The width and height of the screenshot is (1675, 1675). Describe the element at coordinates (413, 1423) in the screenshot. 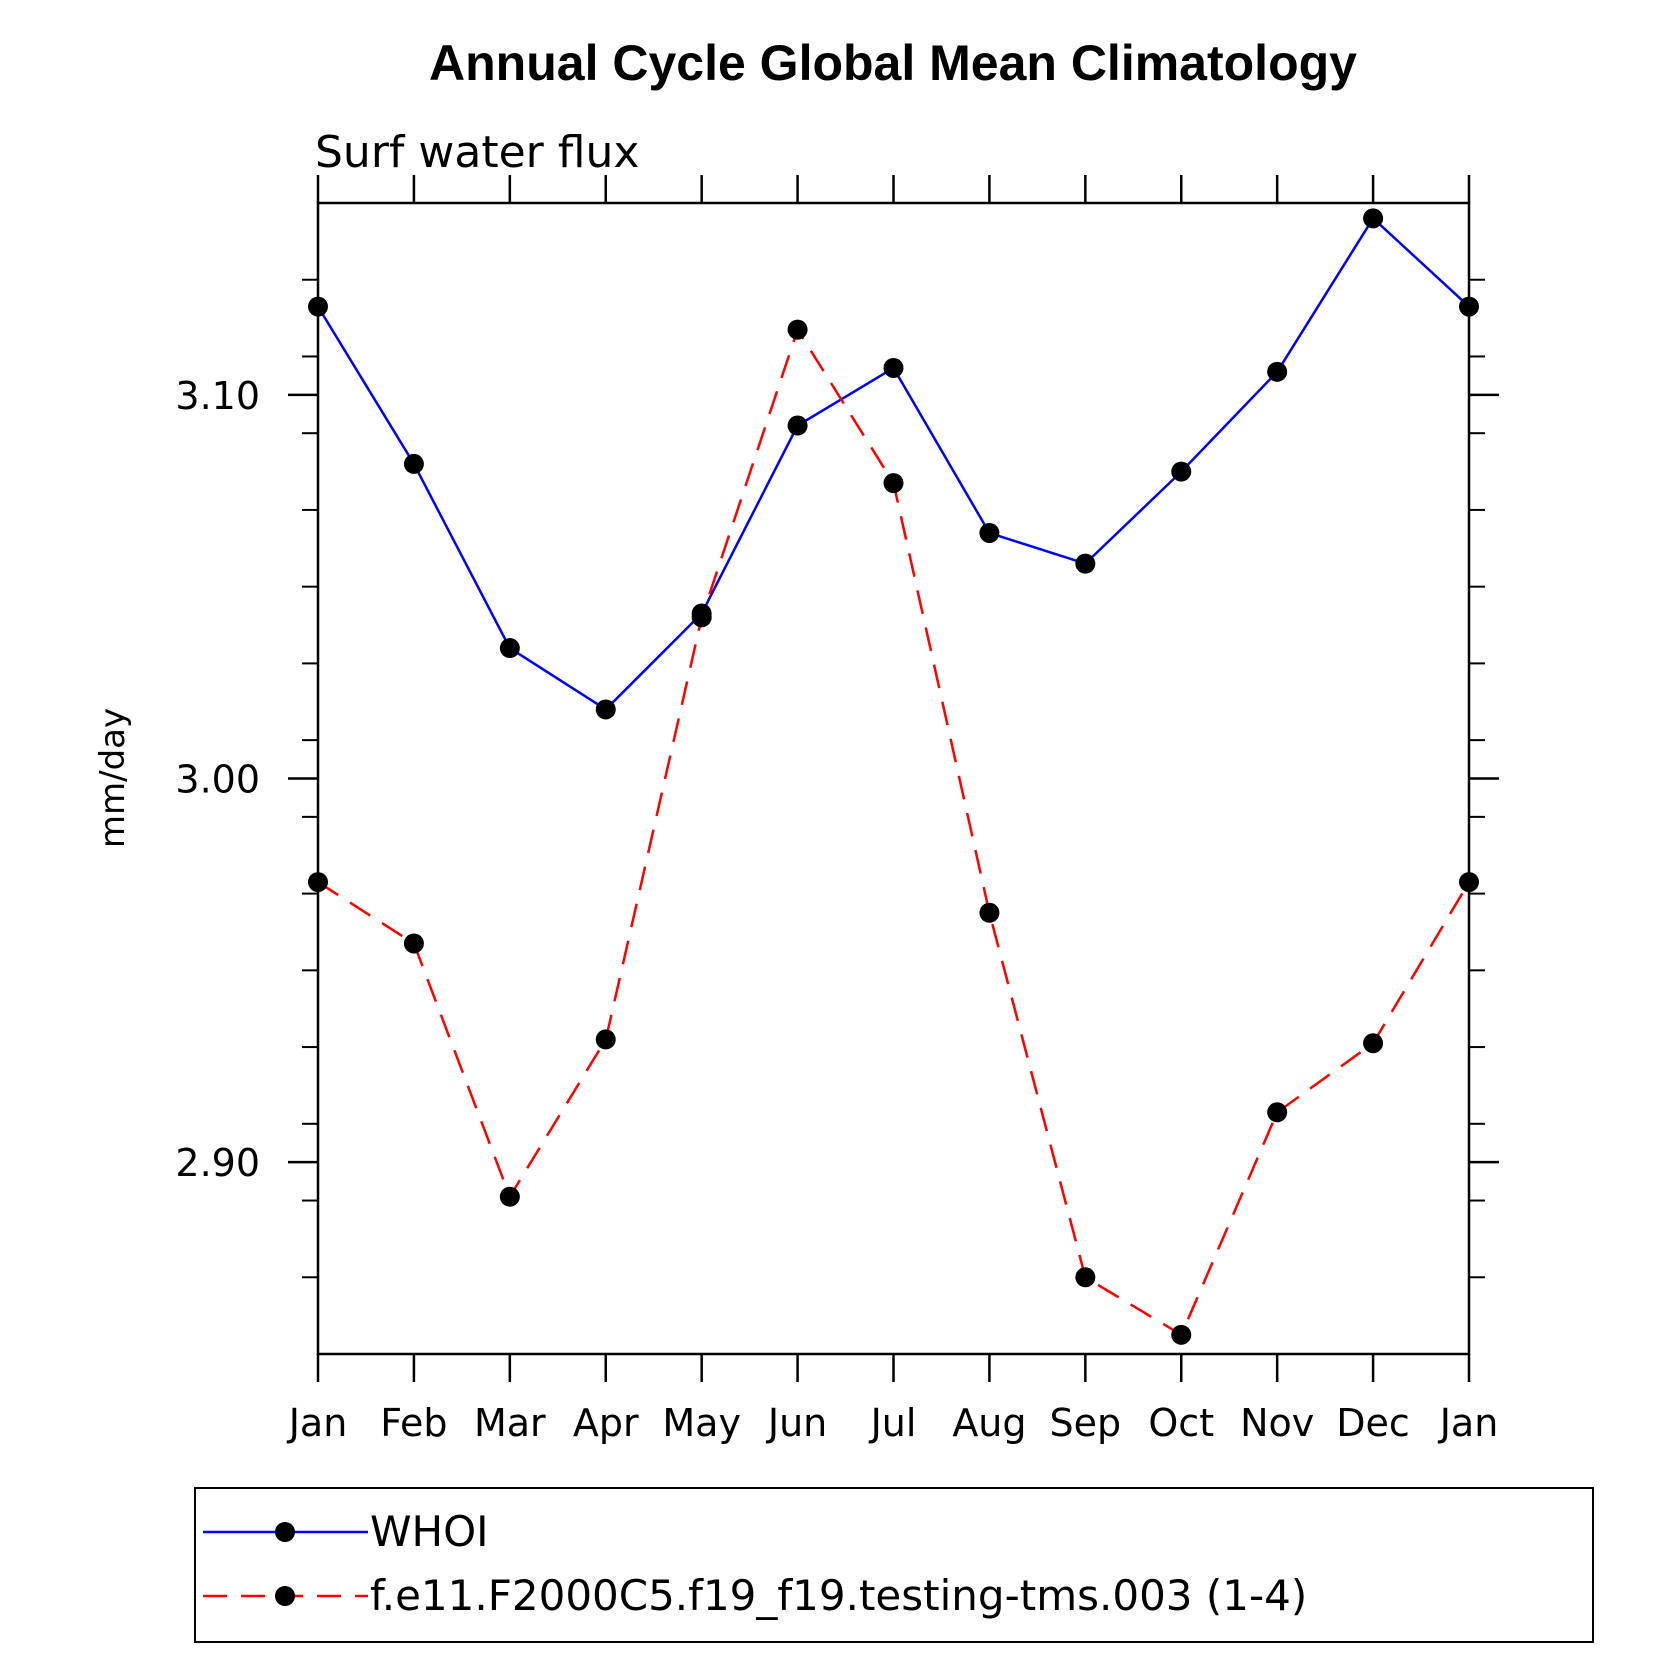

I see `x-tick-label: Feb` at that location.